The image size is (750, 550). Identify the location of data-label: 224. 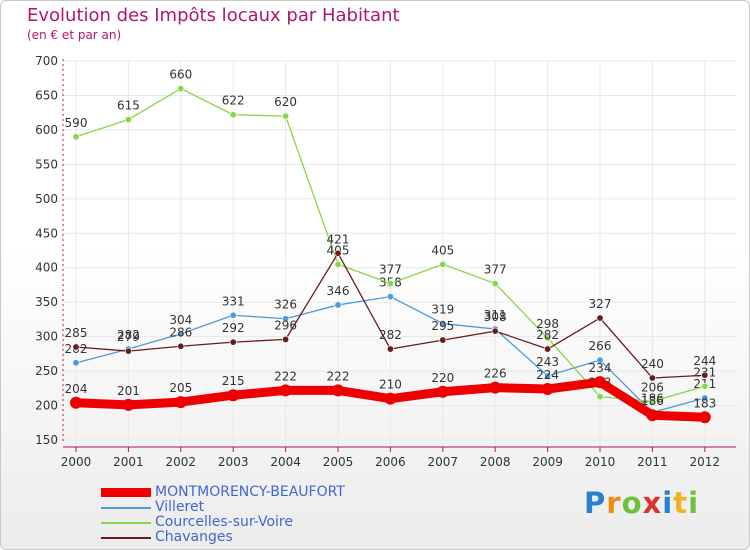
(547, 375).